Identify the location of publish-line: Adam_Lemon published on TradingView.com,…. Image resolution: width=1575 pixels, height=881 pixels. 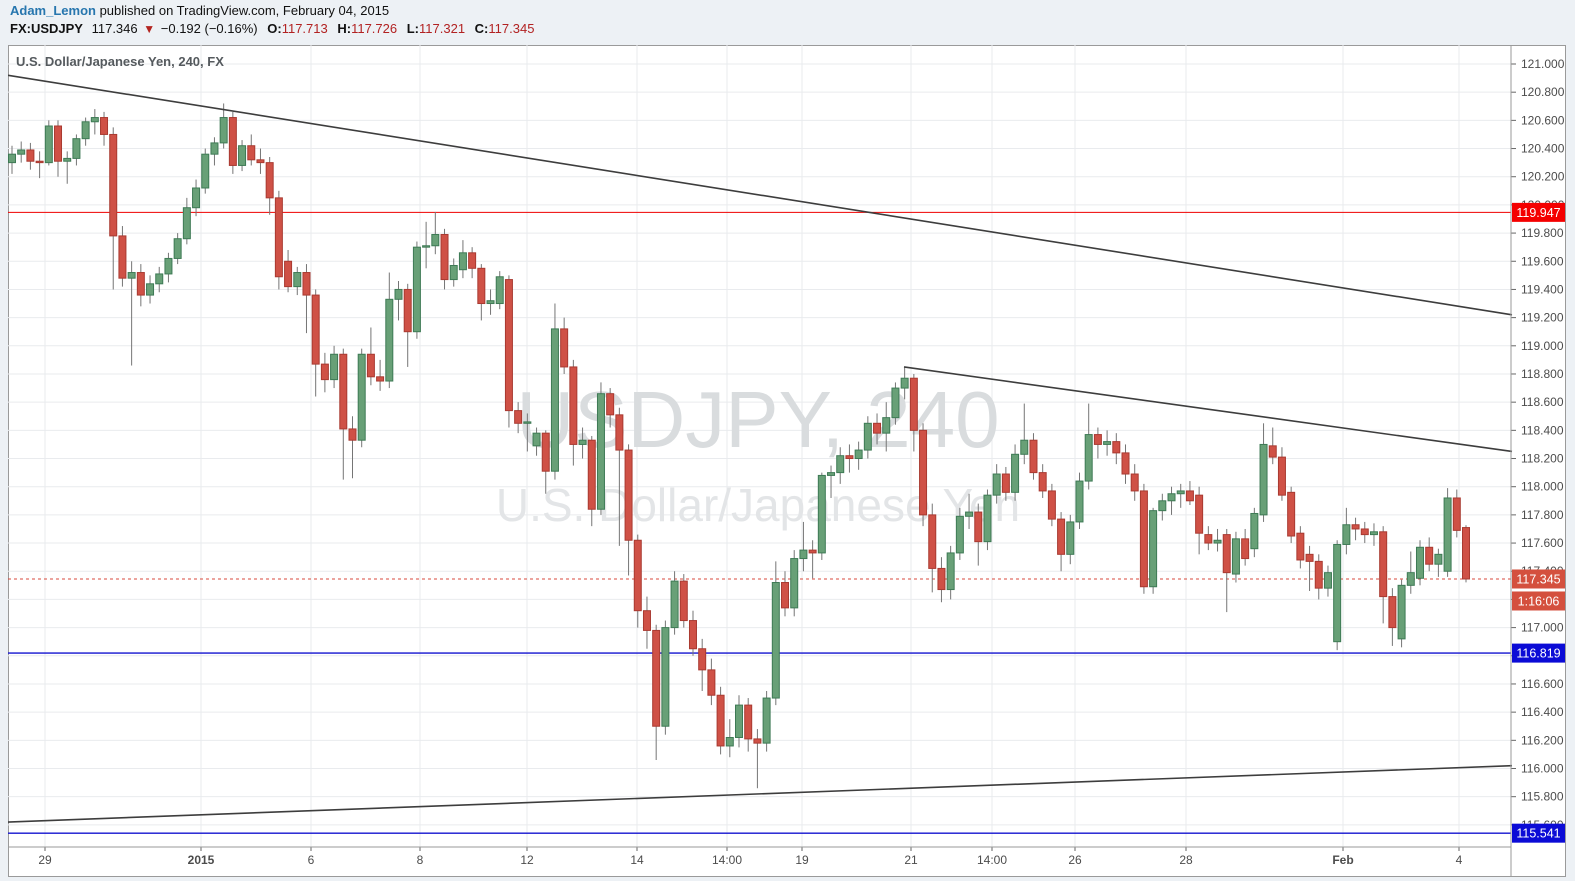
(199, 10).